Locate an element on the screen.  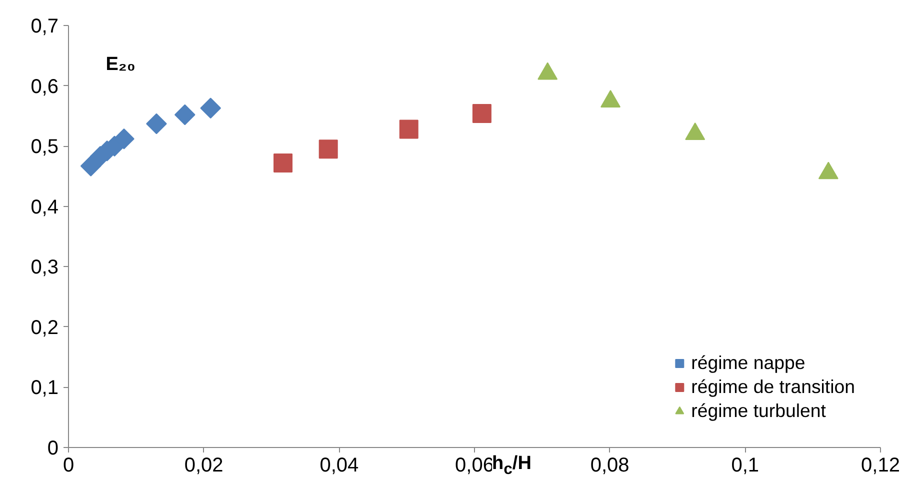
x-tick-label: 0,1 is located at coordinates (745, 465).